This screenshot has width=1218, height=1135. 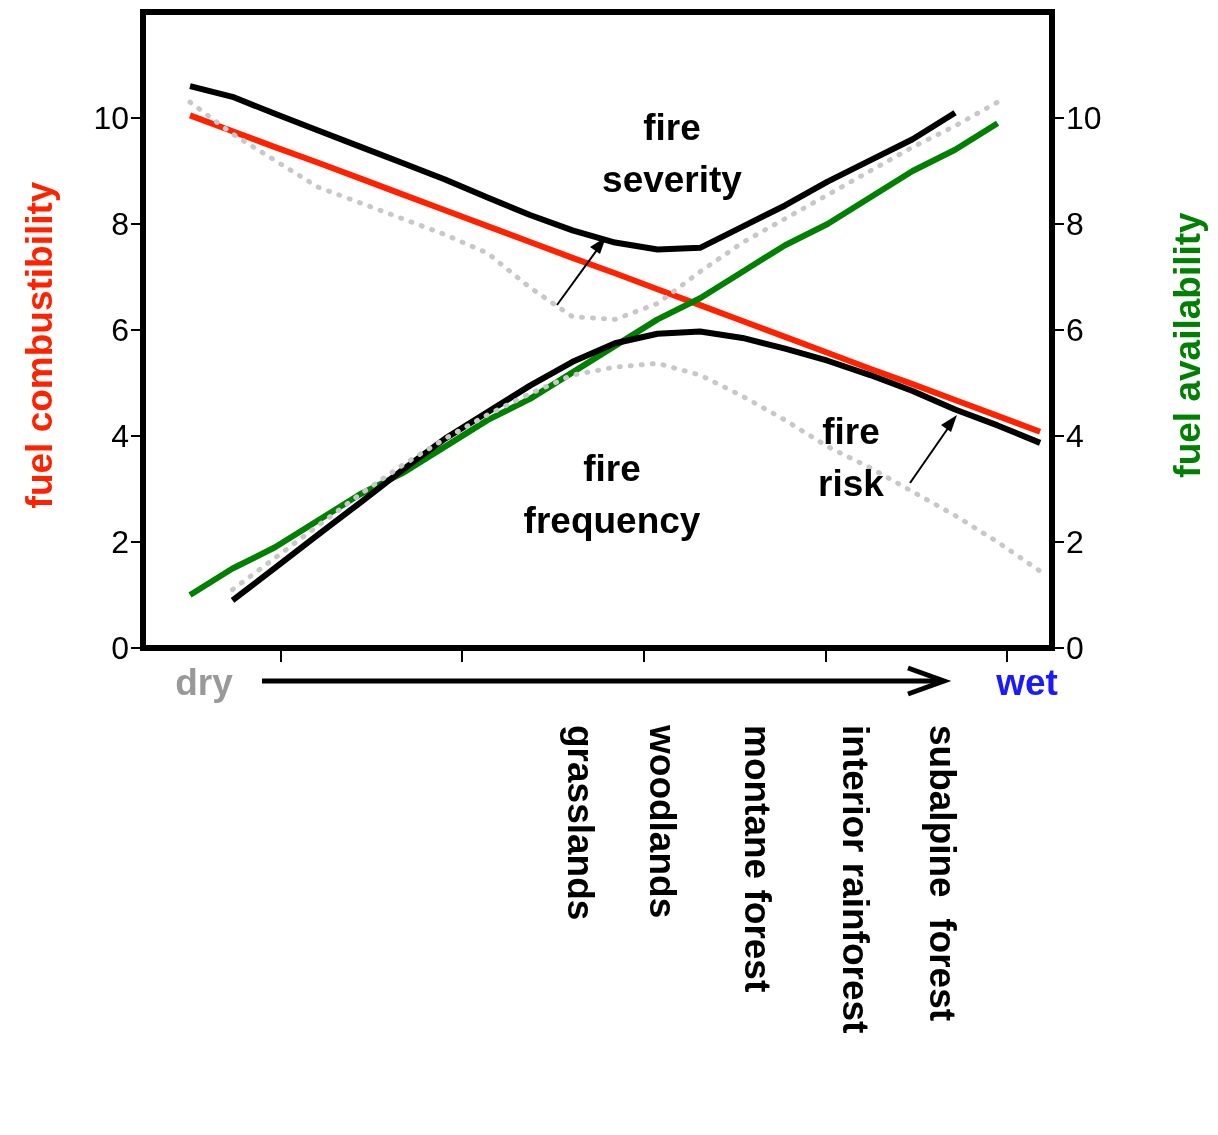 I want to click on y-tick-label: 2, so click(x=120, y=542).